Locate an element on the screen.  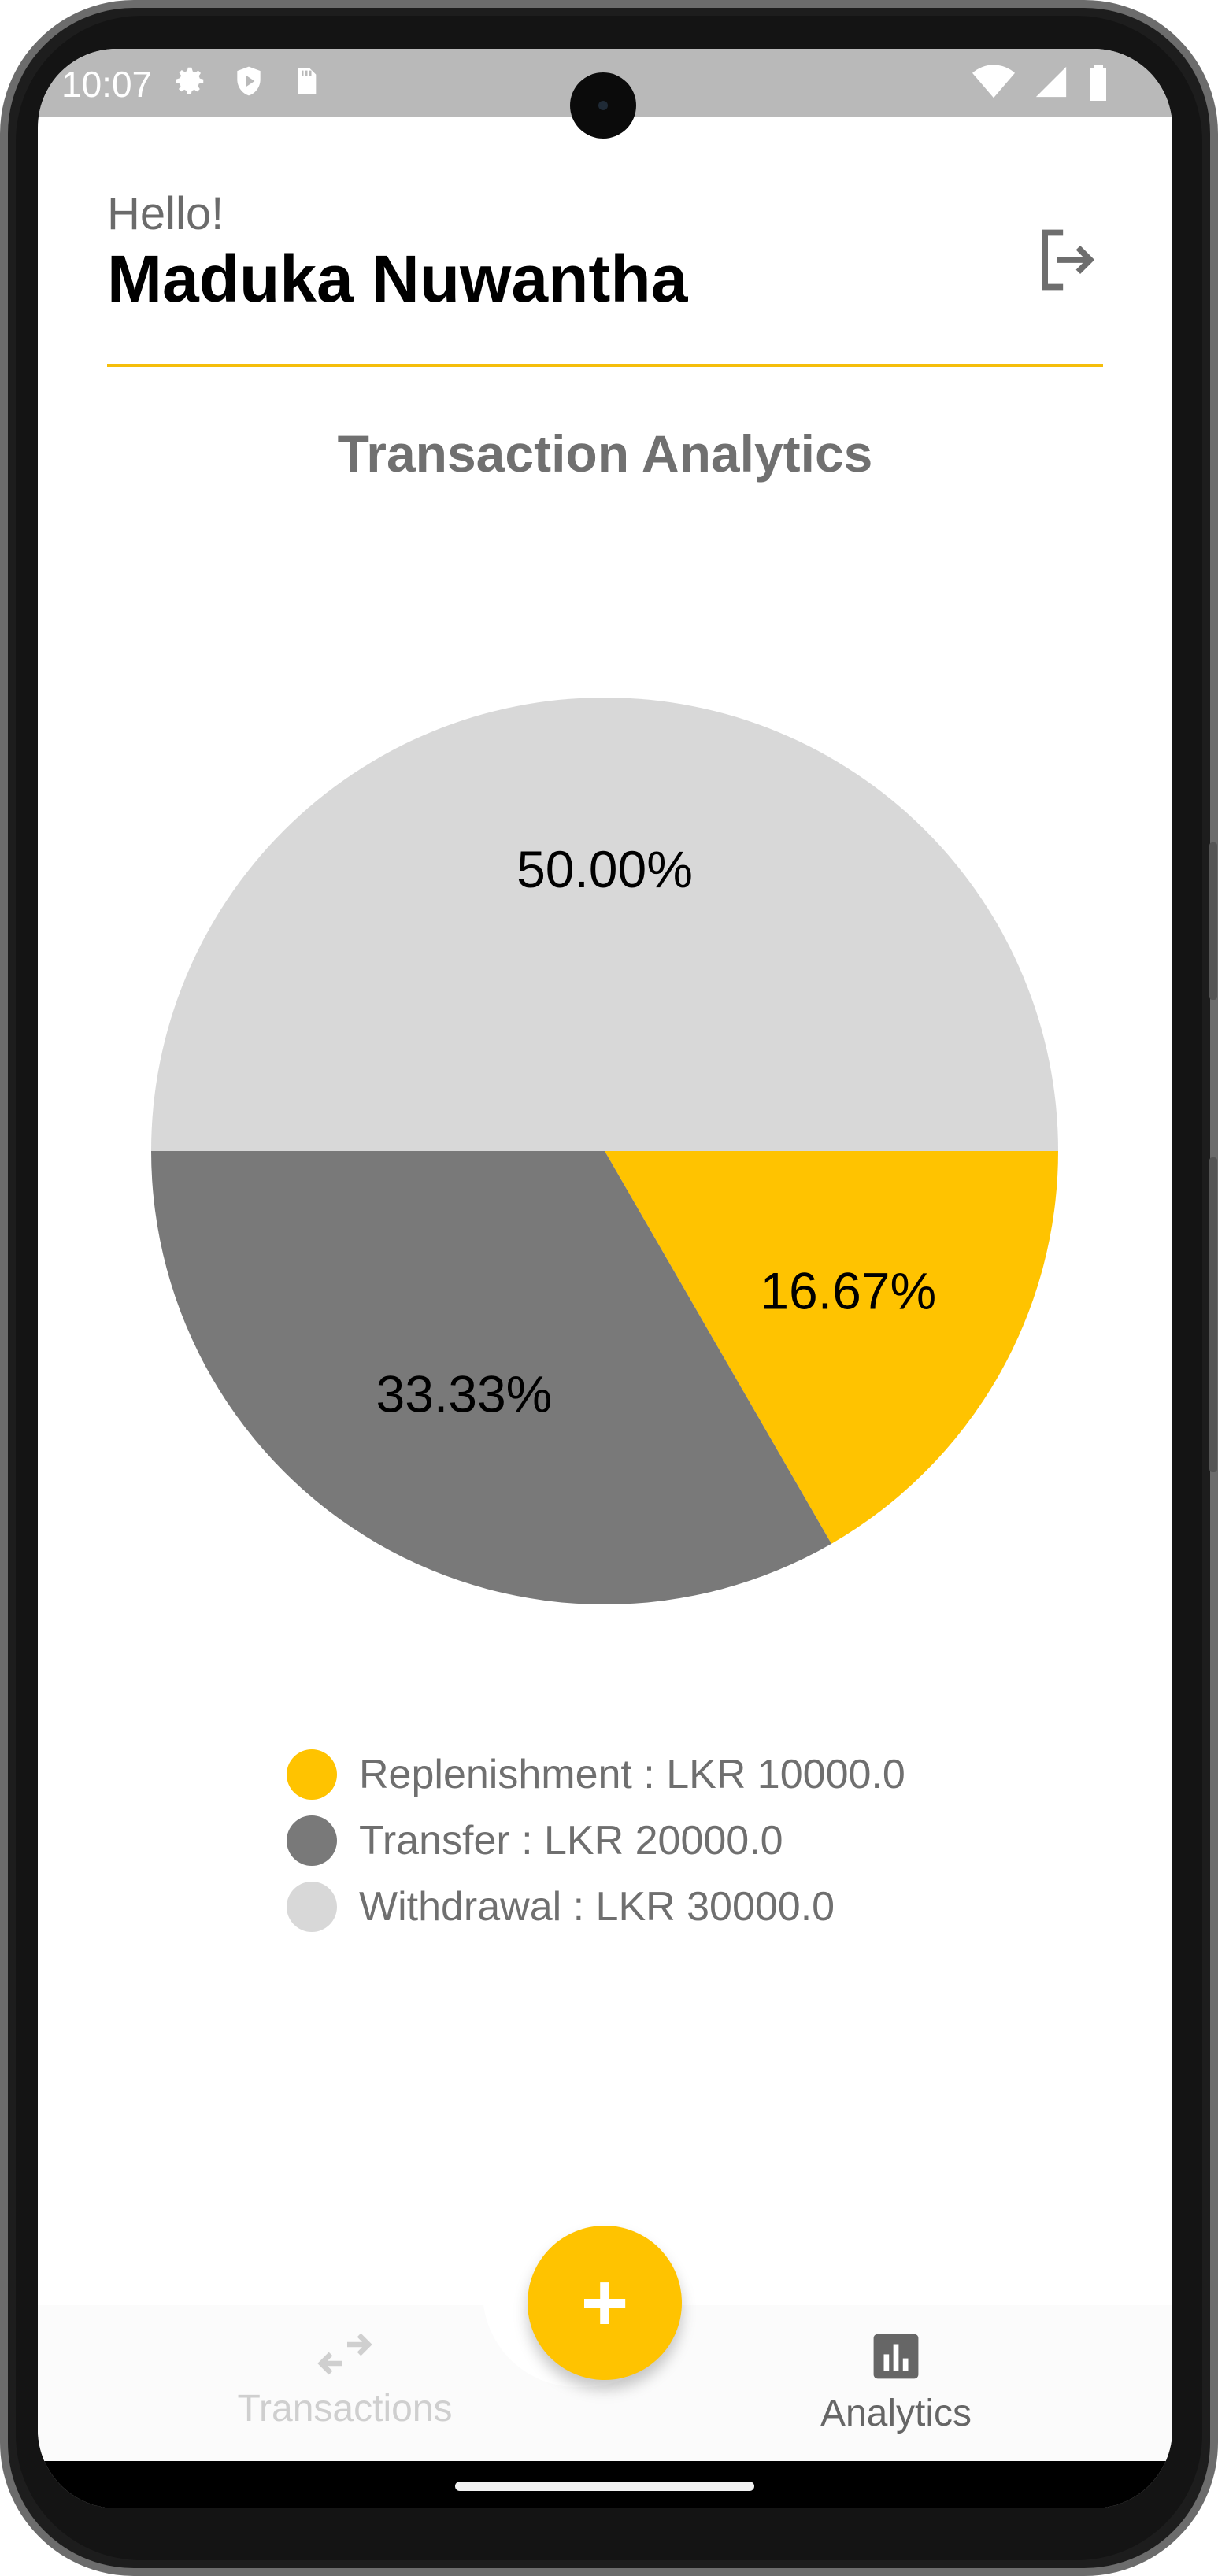
pie-label-replenishment: 16.67% is located at coordinates (848, 1291).